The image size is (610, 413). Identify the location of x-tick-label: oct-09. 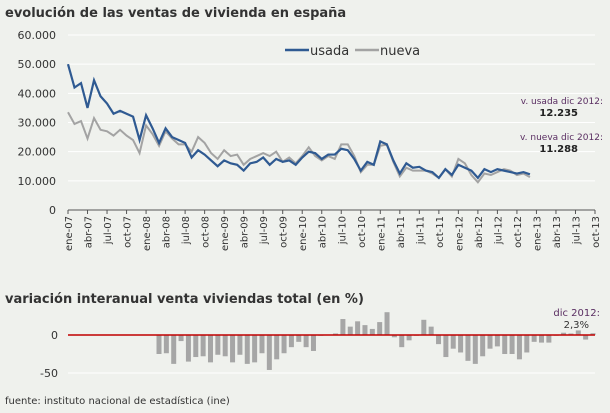
(284, 232).